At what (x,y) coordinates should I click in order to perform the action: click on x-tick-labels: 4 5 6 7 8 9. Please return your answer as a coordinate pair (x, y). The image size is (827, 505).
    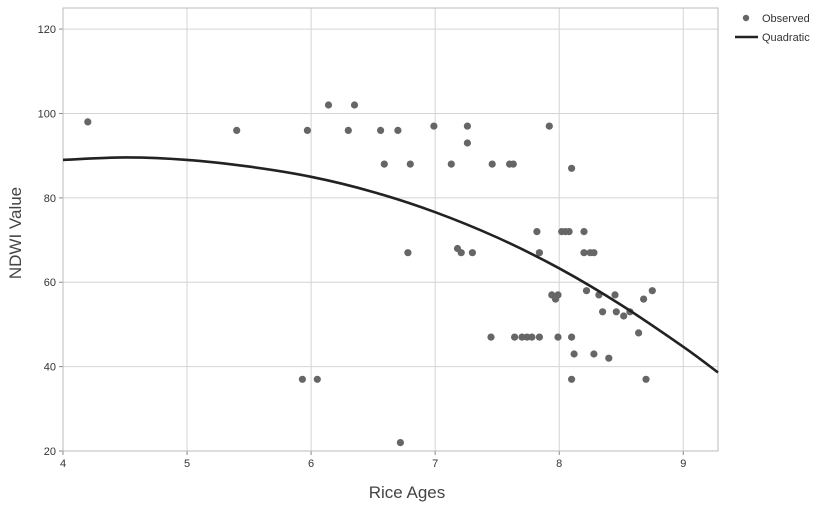
    Looking at the image, I should click on (373, 464).